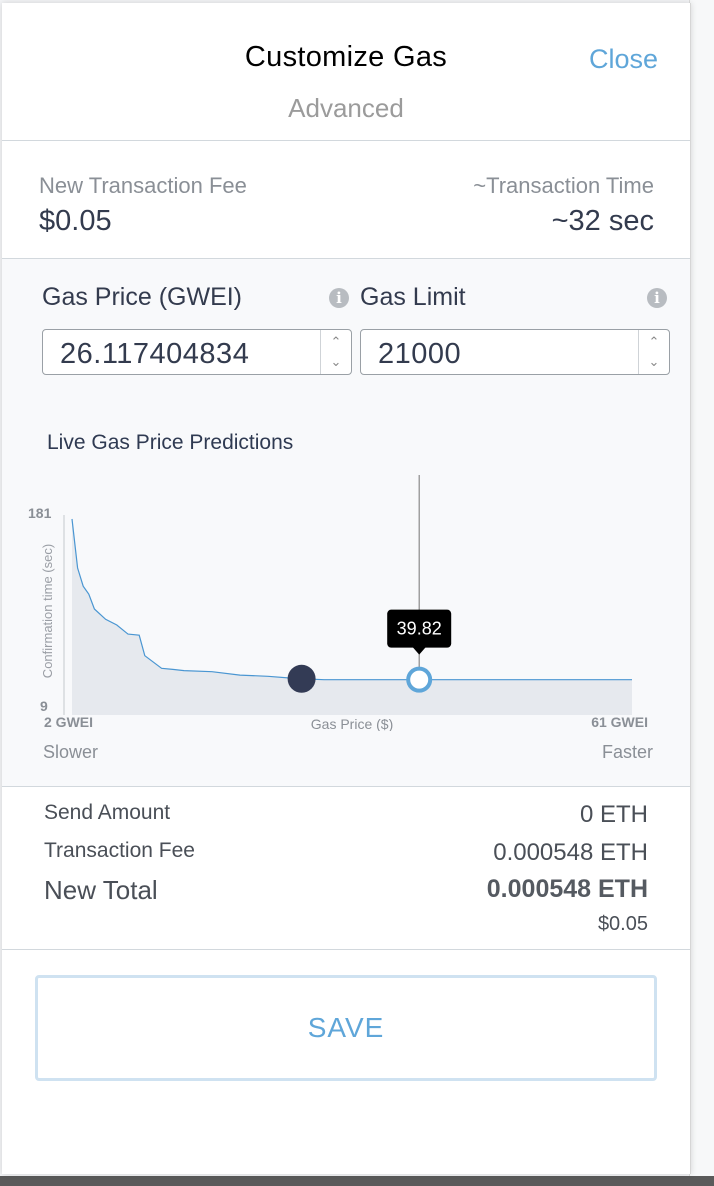 The width and height of the screenshot is (714, 1186). Describe the element at coordinates (143, 185) in the screenshot. I see `new-fee-label: New Transaction Fee` at that location.